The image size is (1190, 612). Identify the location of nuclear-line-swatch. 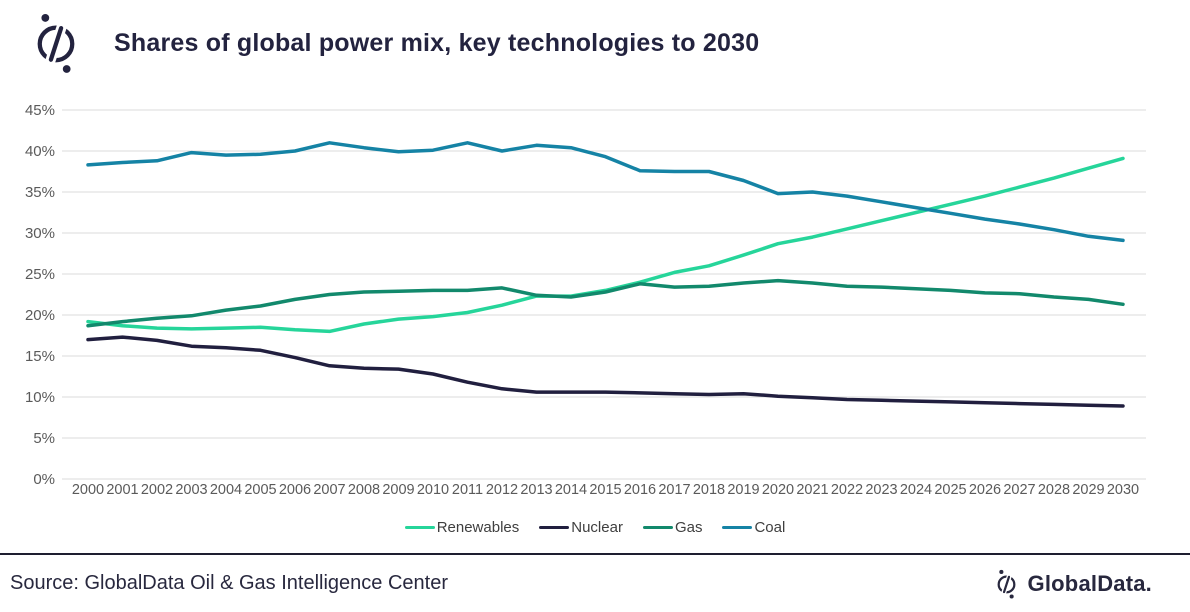
(554, 527).